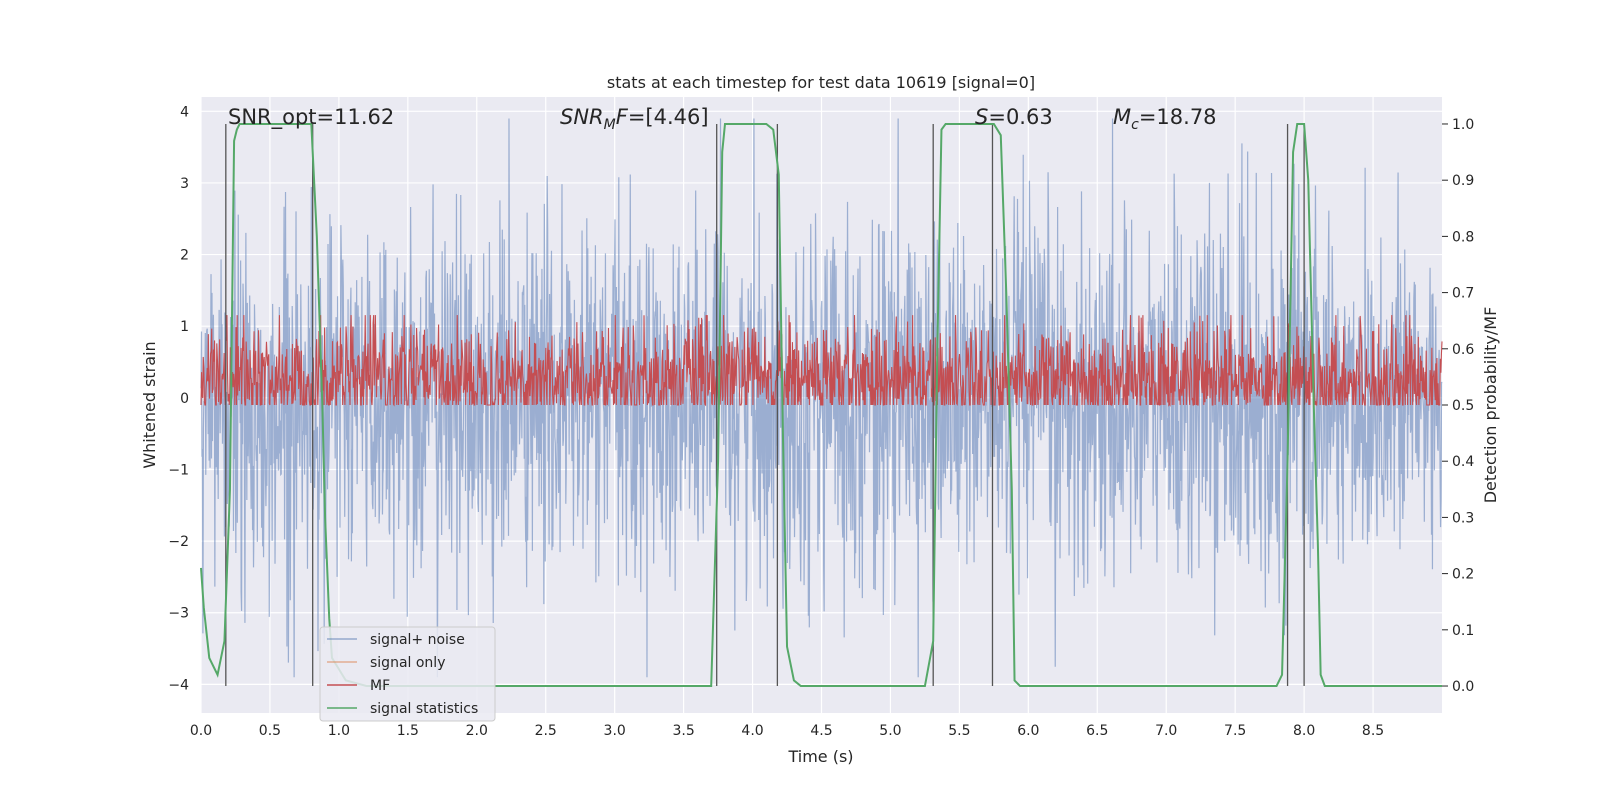  What do you see at coordinates (1463, 294) in the screenshot?
I see `y2-tick-label-3: 0.7` at bounding box center [1463, 294].